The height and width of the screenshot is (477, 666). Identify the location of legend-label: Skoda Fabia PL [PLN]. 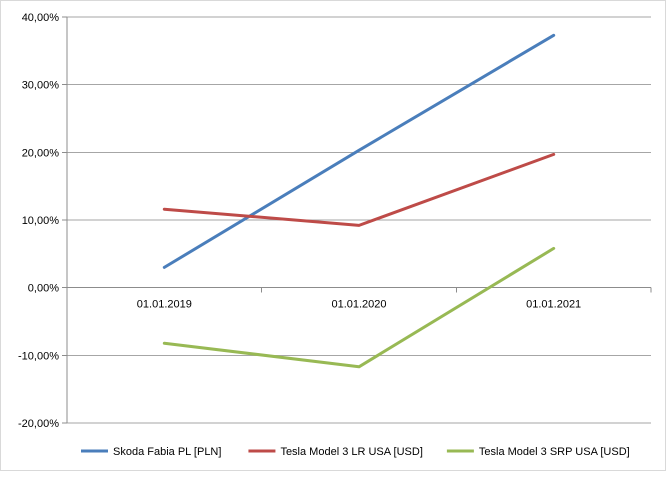
(167, 452).